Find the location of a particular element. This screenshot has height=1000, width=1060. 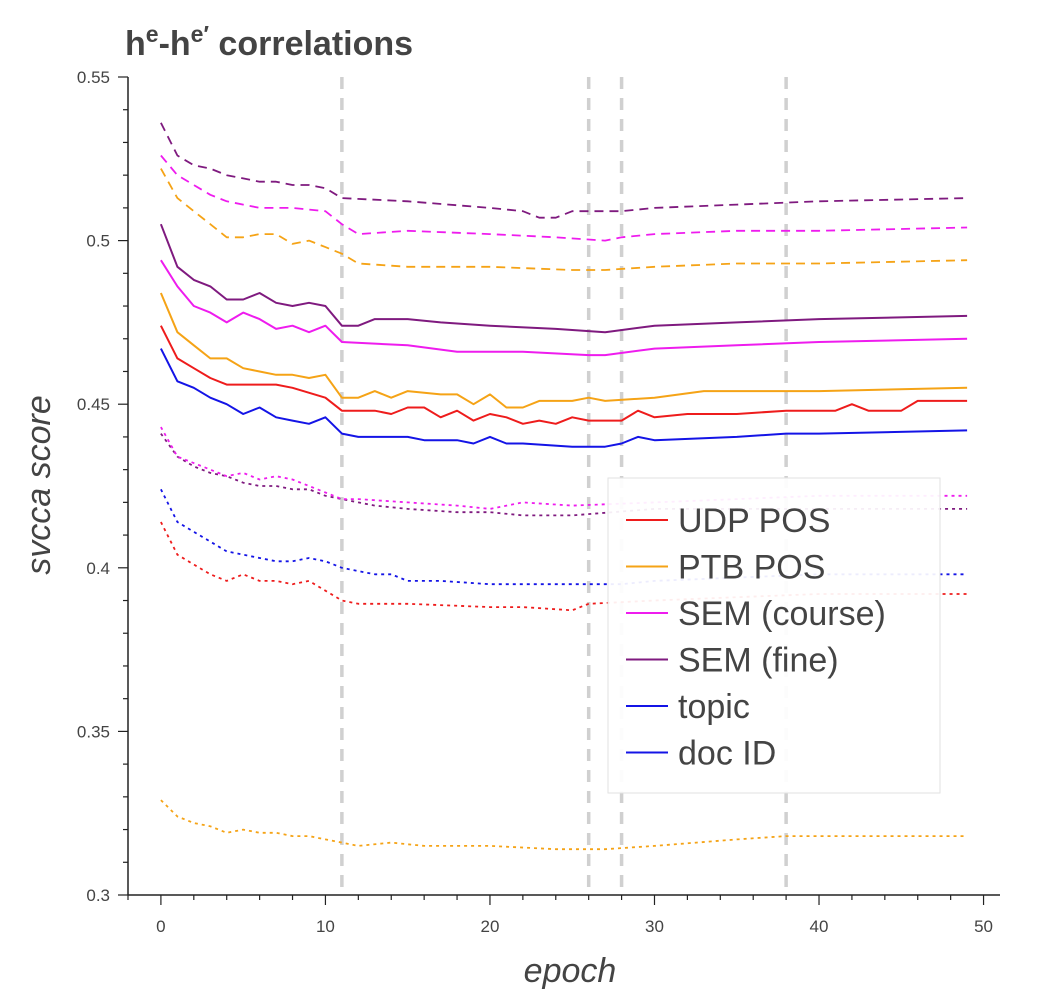

y-tick-label: 0.4 is located at coordinates (98, 568).